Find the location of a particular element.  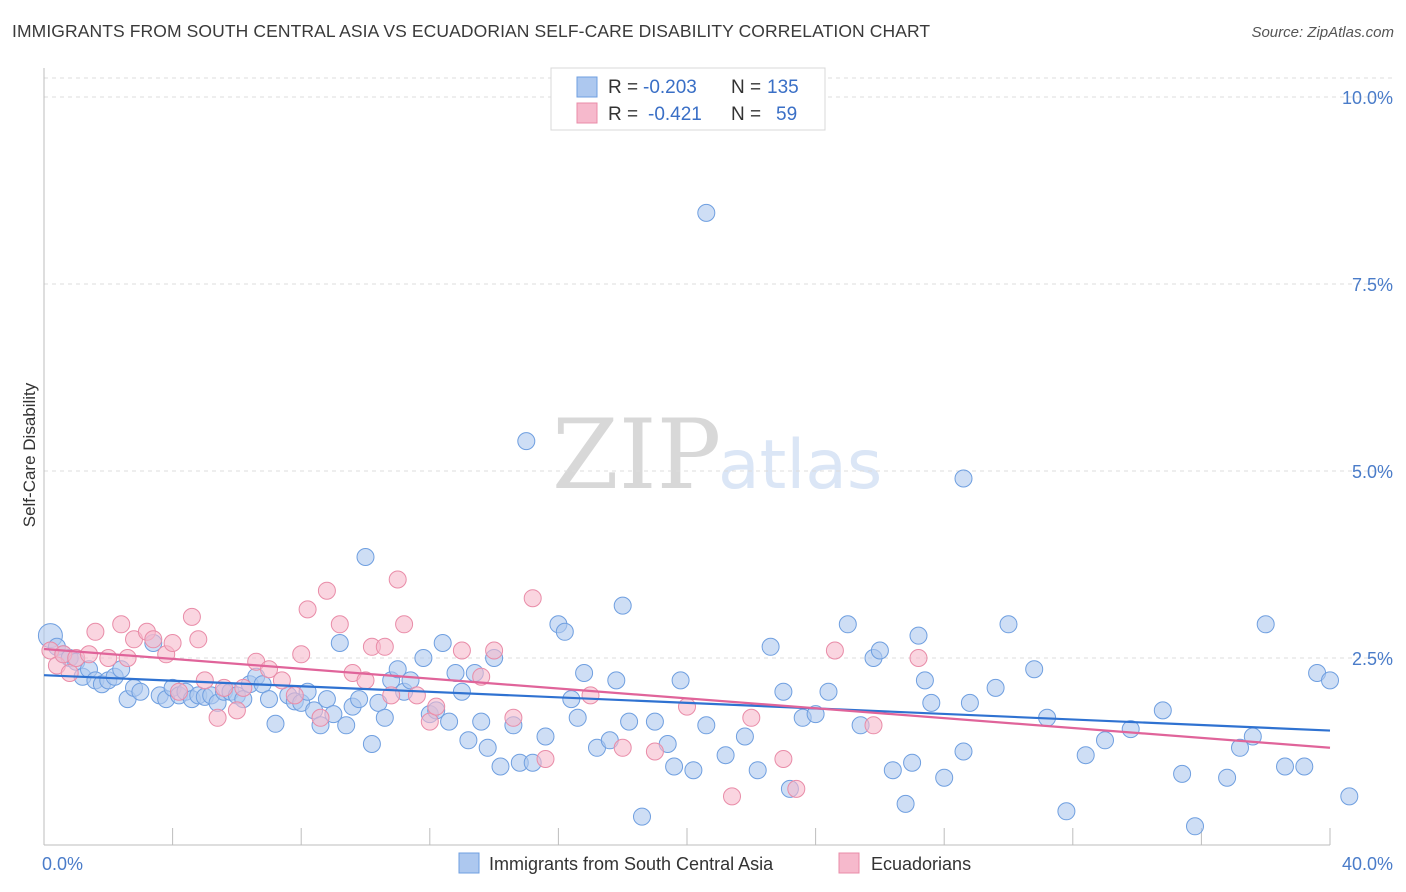

legend-r-label-2: R = is located at coordinates (623, 114).